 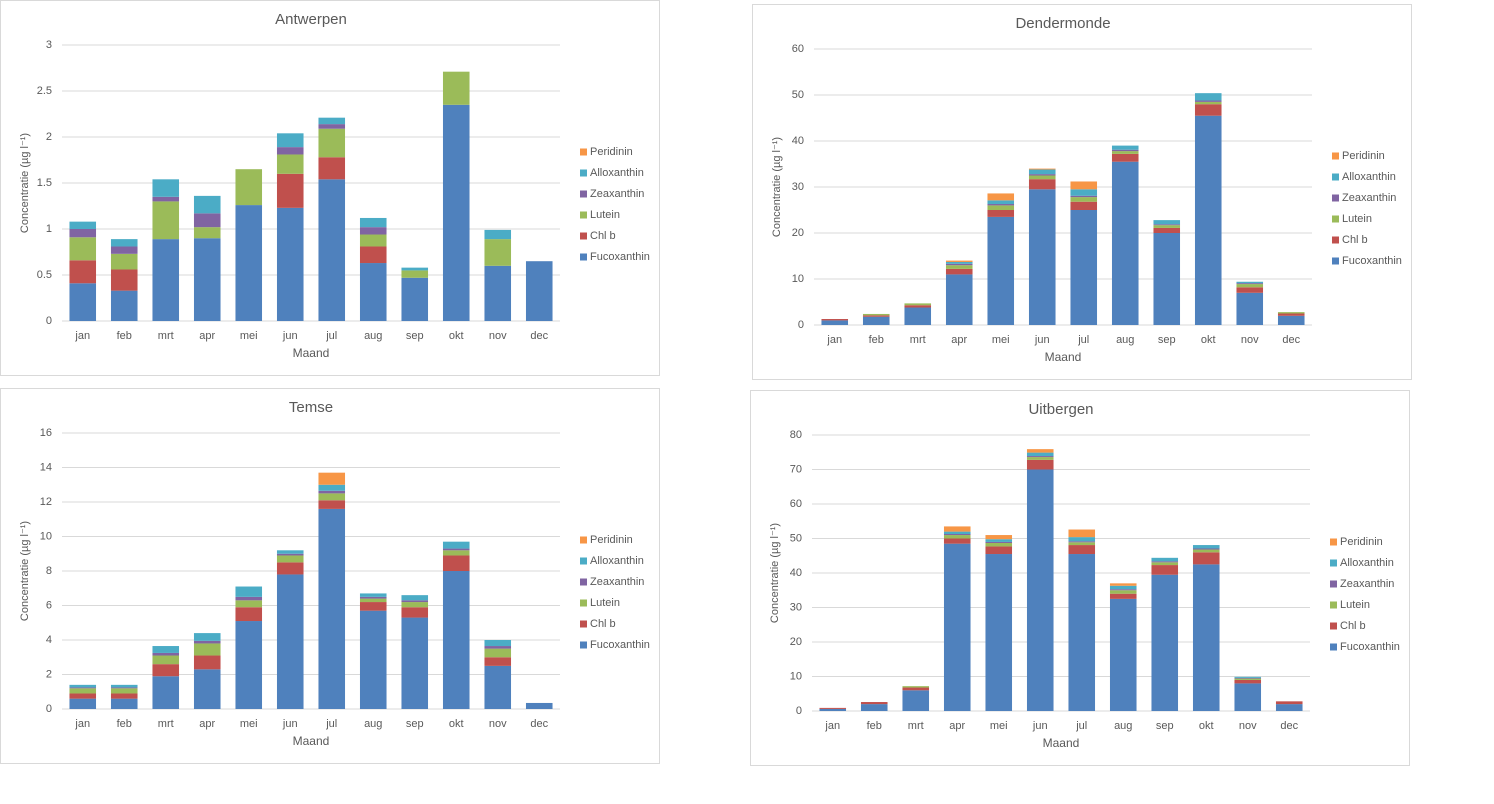 What do you see at coordinates (207, 336) in the screenshot?
I see `x-tick-label: apr` at bounding box center [207, 336].